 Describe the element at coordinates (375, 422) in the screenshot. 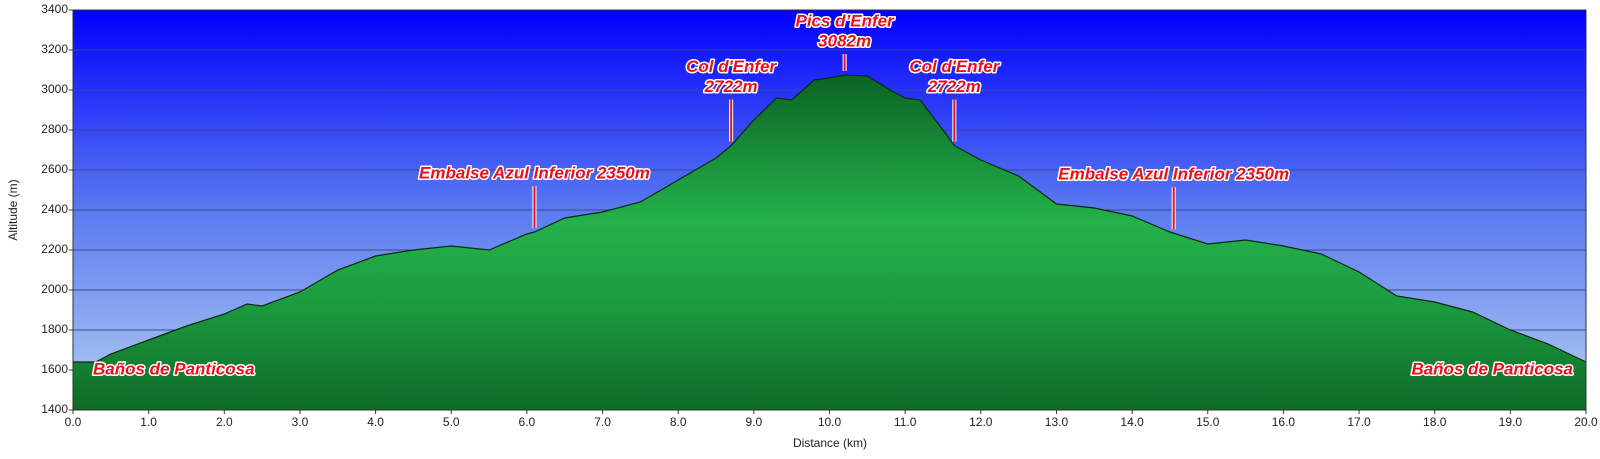

I see `x-tick-label: 4.0` at that location.